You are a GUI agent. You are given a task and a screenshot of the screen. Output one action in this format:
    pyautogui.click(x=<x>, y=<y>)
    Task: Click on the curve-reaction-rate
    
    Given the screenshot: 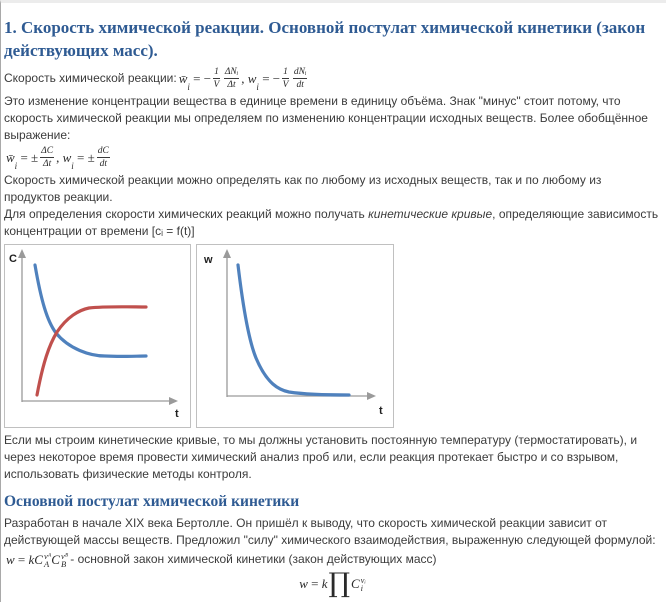 What is the action you would take?
    pyautogui.click(x=293, y=330)
    